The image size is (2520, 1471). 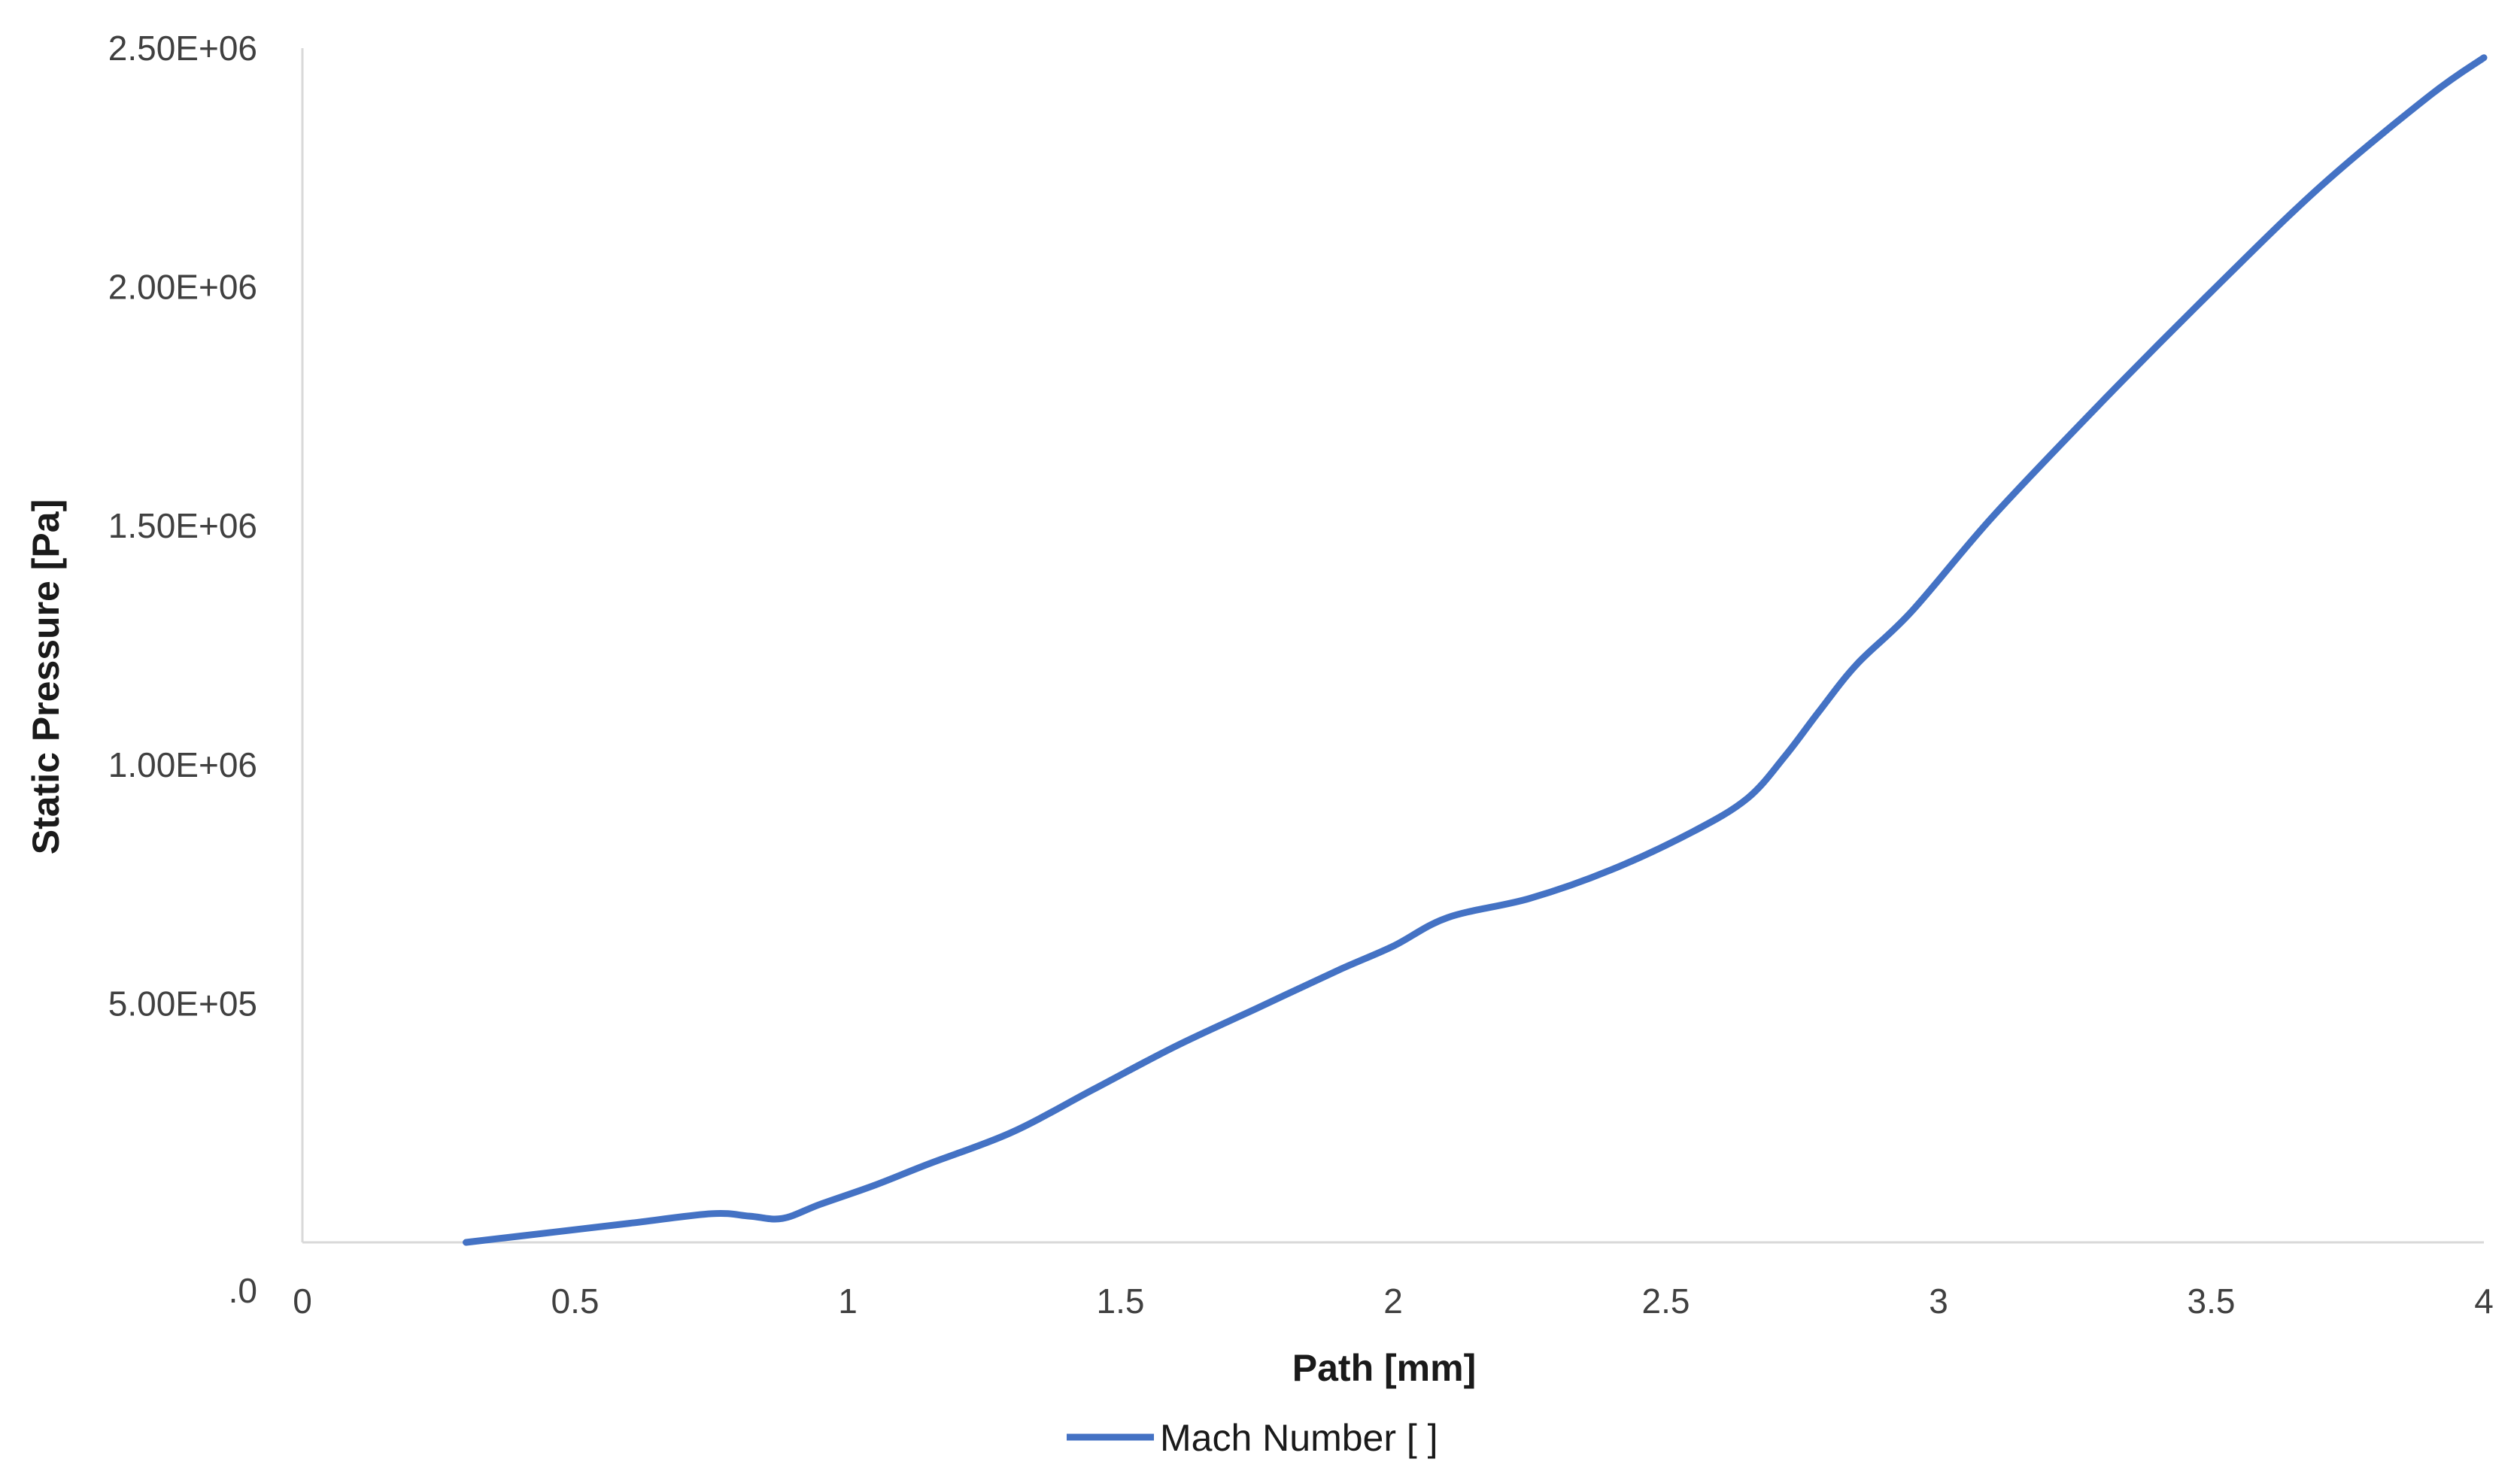 I want to click on y-origin-label: .0, so click(x=243, y=1290).